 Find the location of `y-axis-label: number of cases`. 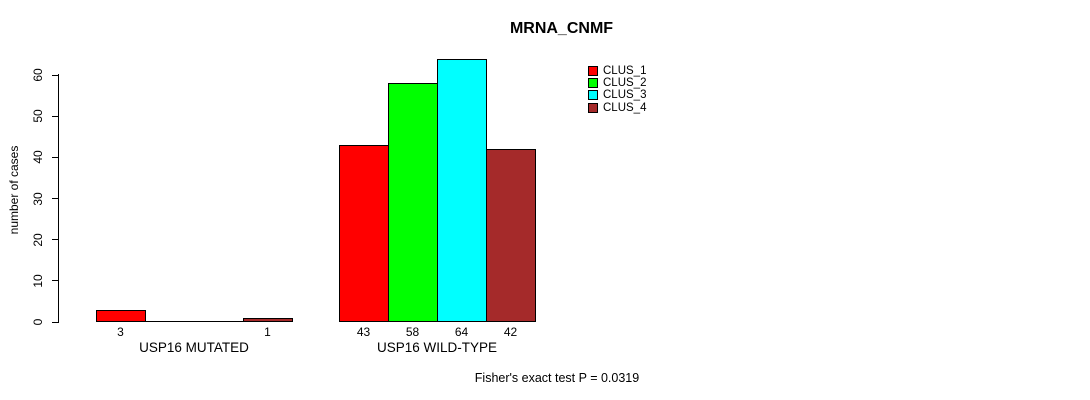

y-axis-label: number of cases is located at coordinates (14, 190).